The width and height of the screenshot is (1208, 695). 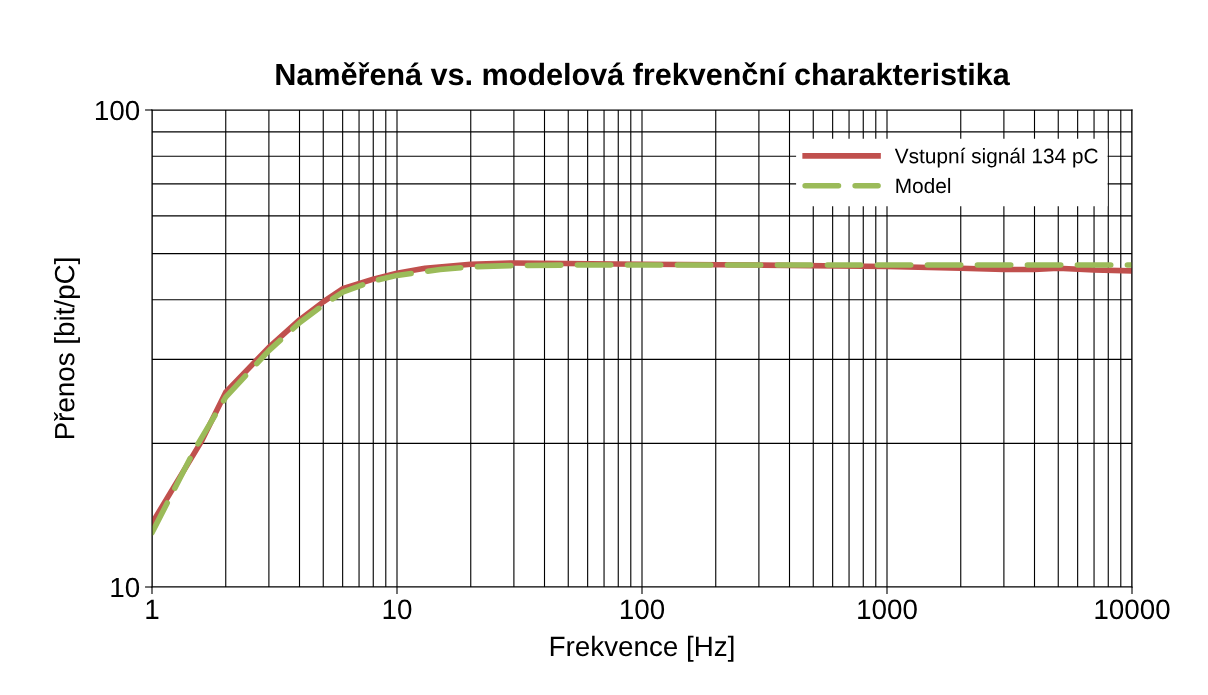 I want to click on x-tick-label: 100, so click(x=642, y=609).